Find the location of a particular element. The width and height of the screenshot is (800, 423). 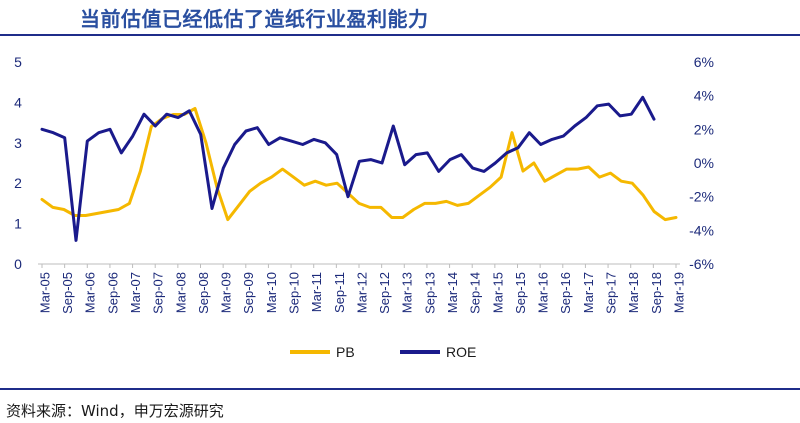

right-axis-ticks: -6% -4% -2% 0% 2% 4% 6% is located at coordinates (701, 163).